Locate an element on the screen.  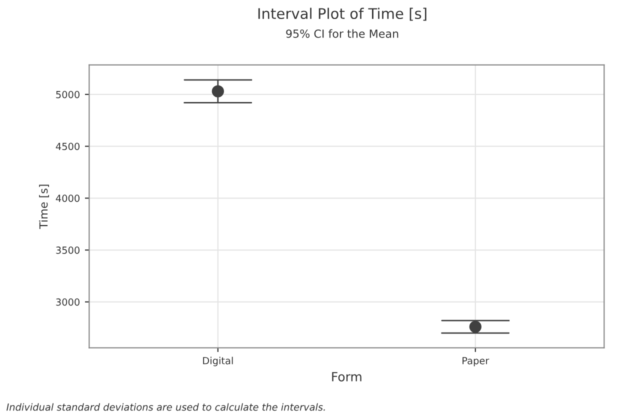
y-tick-label: 5000 is located at coordinates (68, 94).